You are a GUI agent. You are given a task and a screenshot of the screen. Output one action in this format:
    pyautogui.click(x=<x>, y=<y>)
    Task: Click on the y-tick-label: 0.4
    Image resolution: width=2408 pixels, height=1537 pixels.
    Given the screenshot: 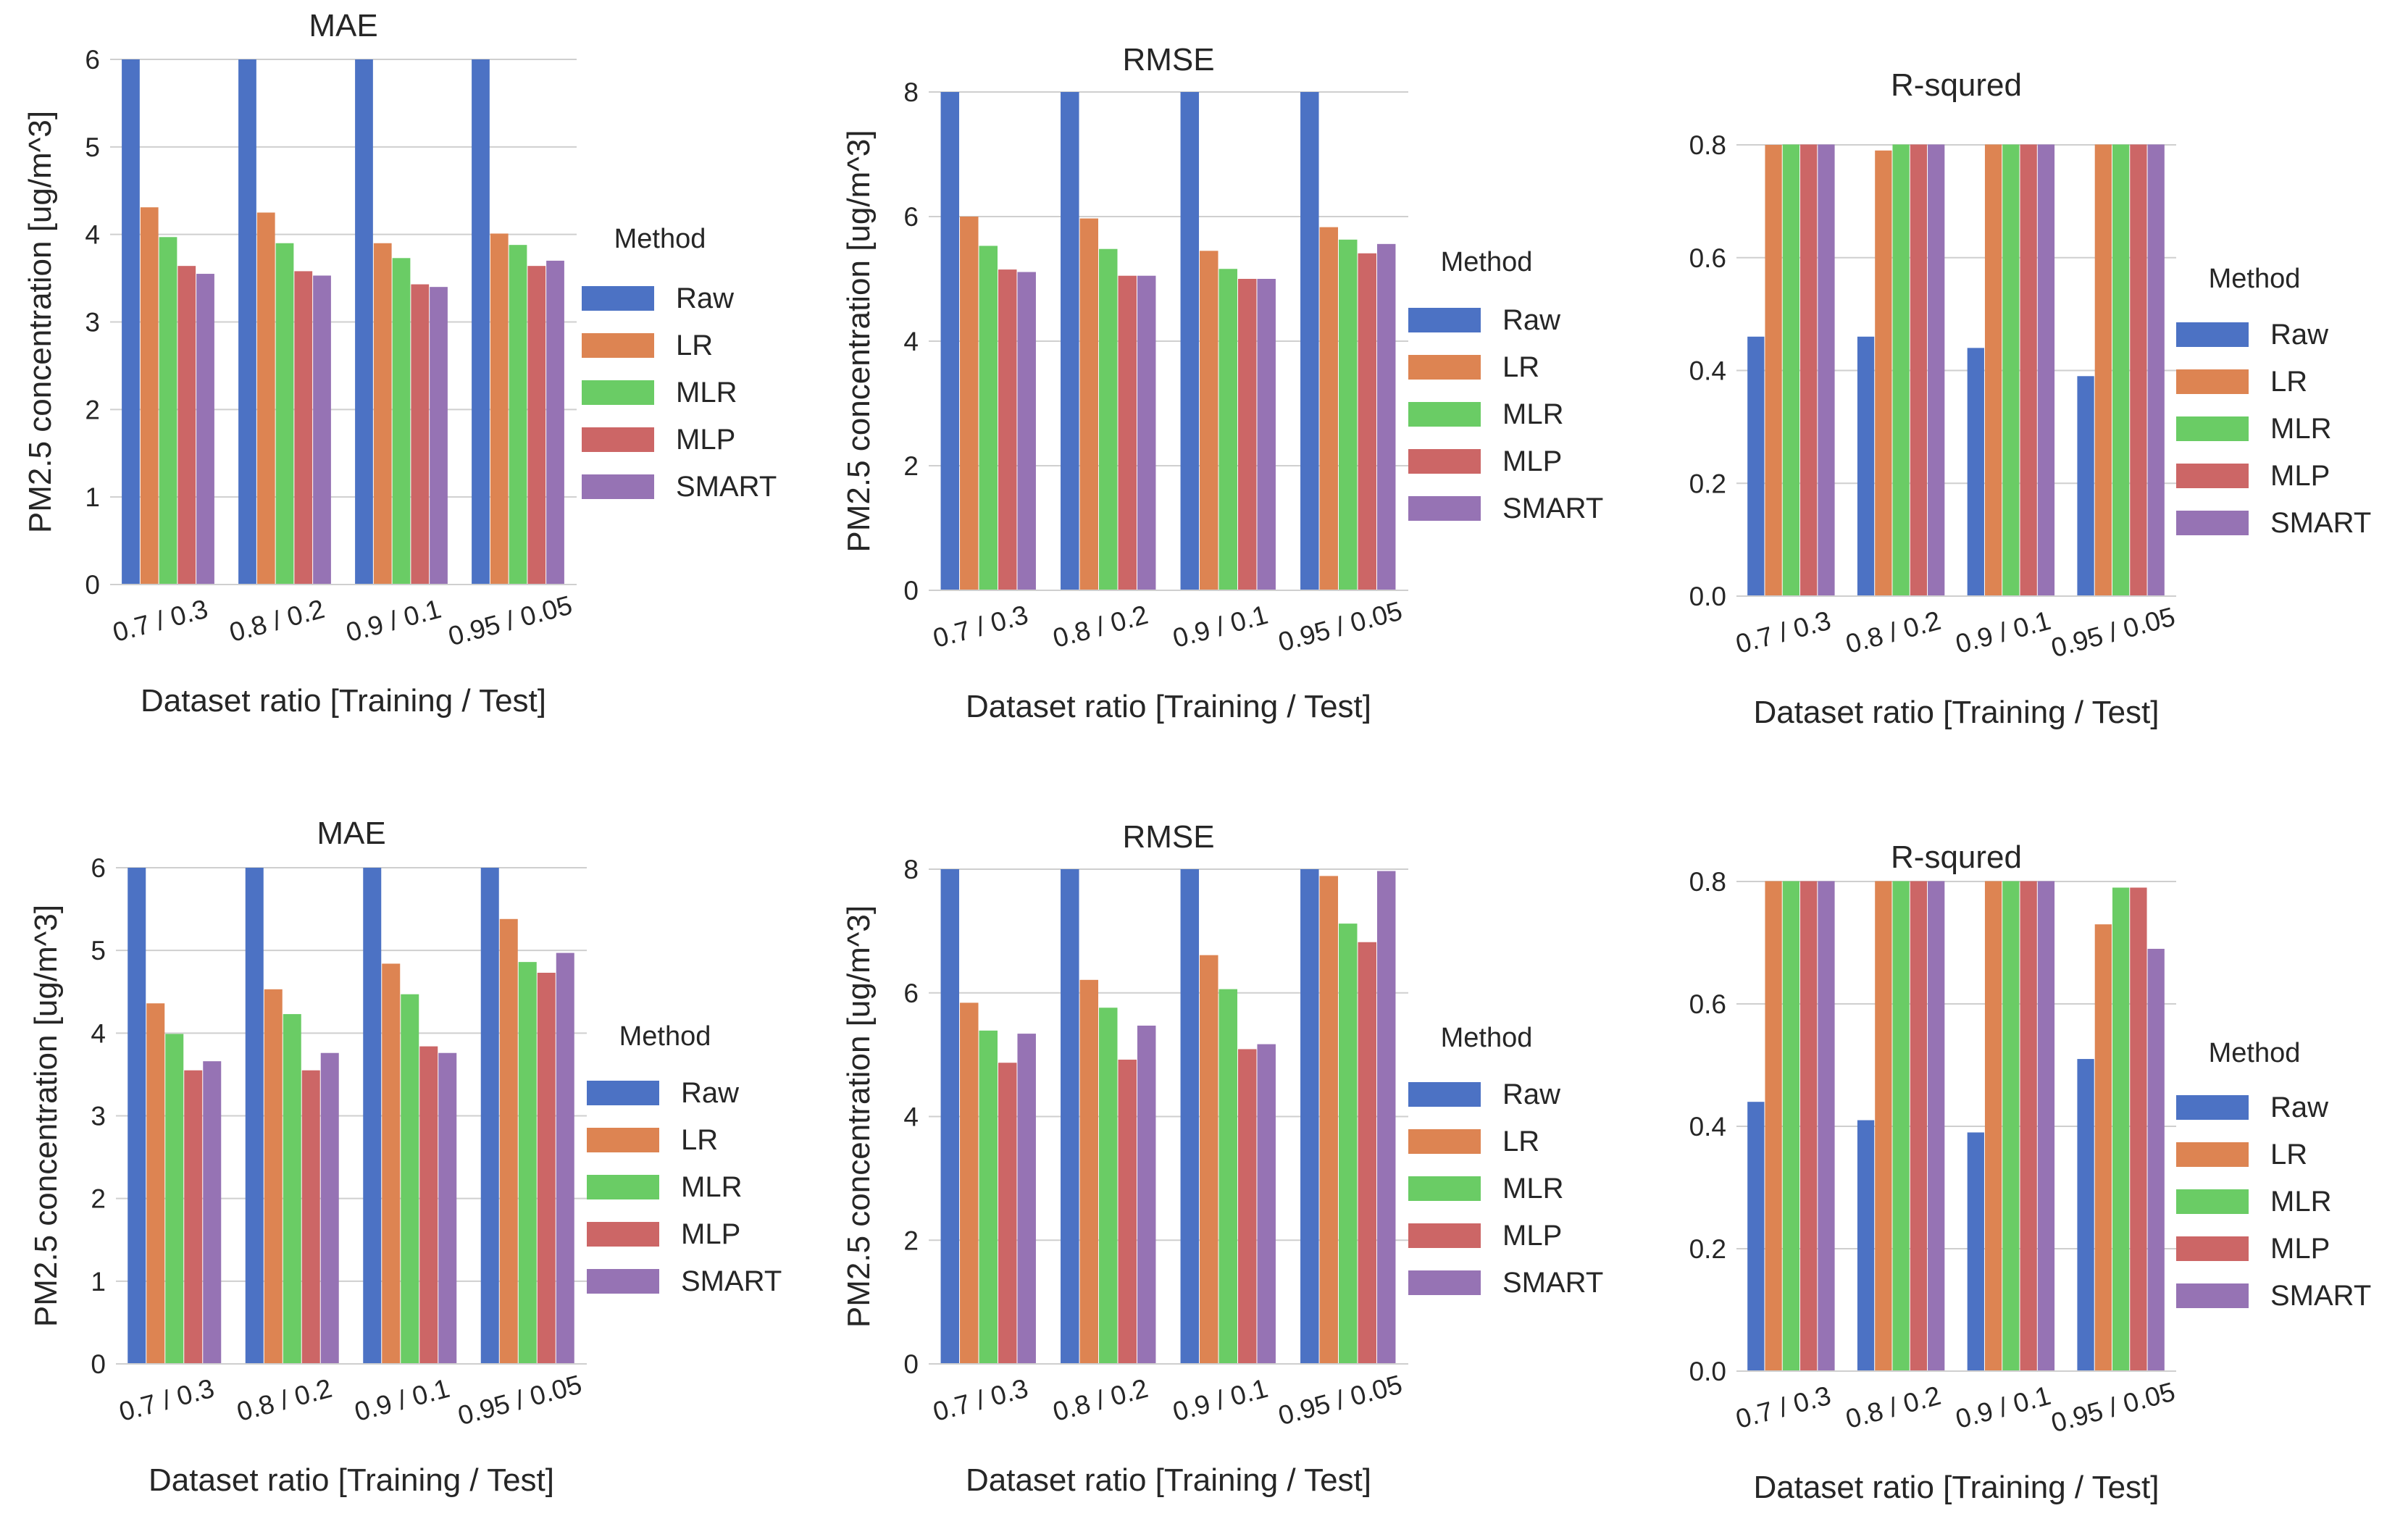 What is the action you would take?
    pyautogui.click(x=1707, y=1127)
    